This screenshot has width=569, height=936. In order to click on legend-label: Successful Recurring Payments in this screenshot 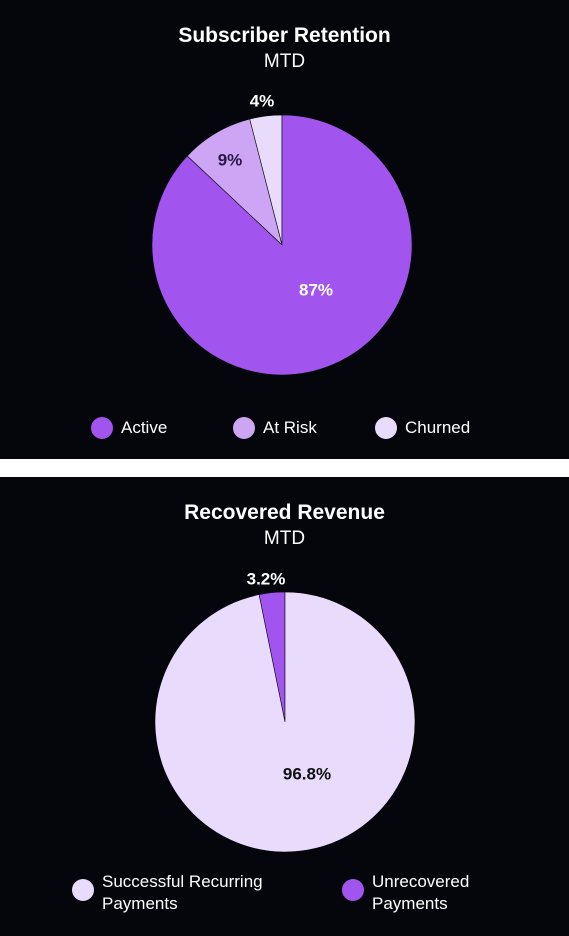, I will do `click(182, 892)`.